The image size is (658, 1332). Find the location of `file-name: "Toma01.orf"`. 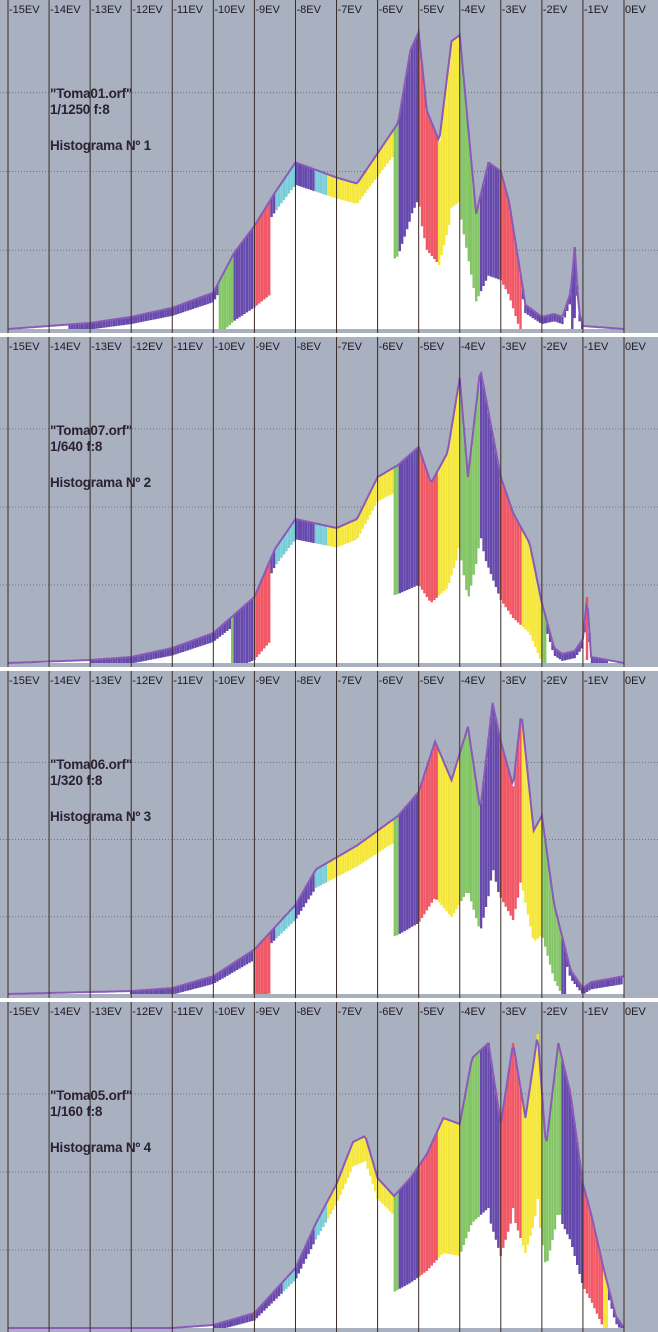

file-name: "Toma01.orf" is located at coordinates (91, 93).